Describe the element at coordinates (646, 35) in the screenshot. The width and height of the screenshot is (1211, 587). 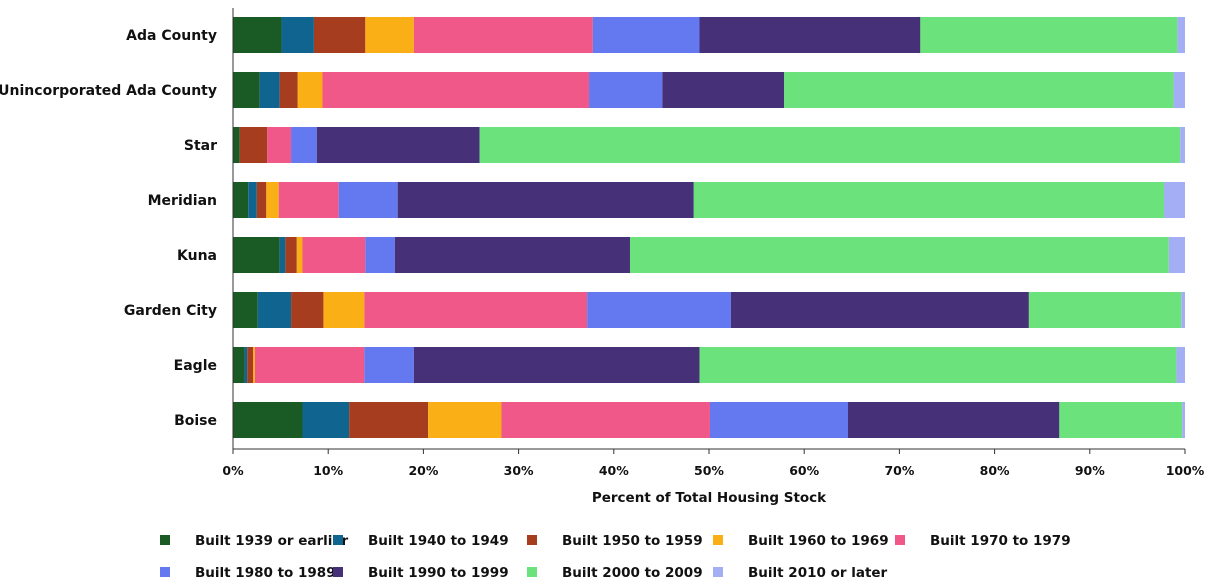
I see `bar-ada-county-built-1980-to-1989` at that location.